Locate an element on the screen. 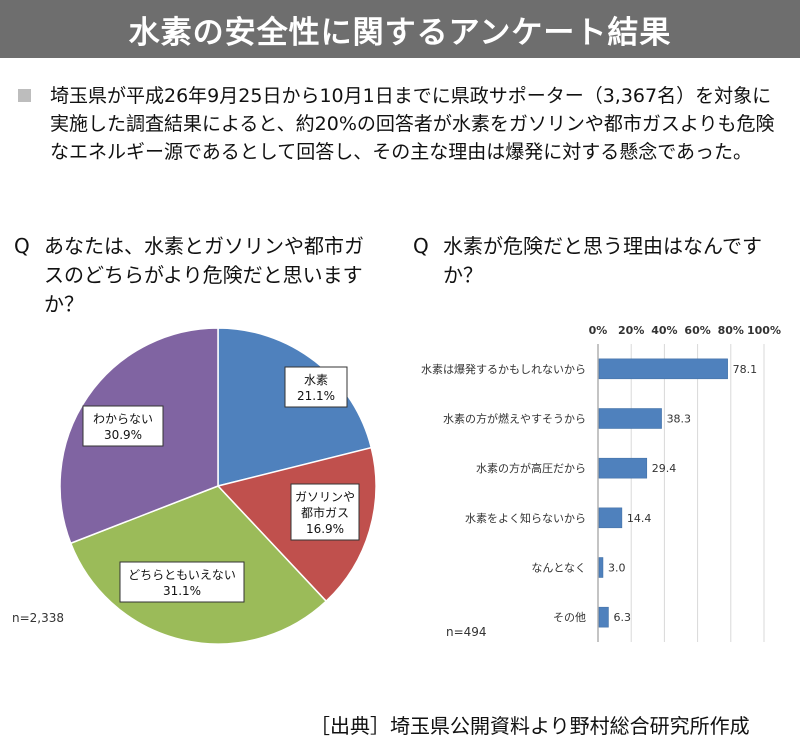 Image resolution: width=800 pixels, height=750 pixels. pie-slice-label: 30.9% is located at coordinates (123, 435).